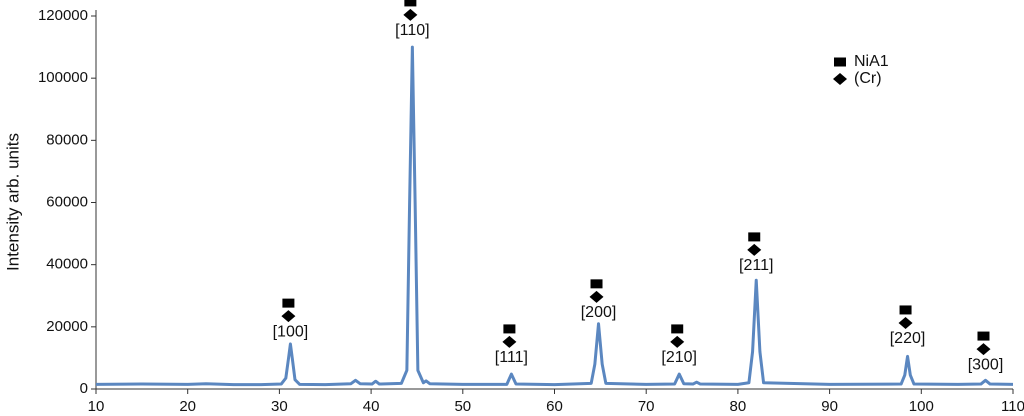 This screenshot has width=1024, height=416. I want to click on peak-label: [300], so click(986, 364).